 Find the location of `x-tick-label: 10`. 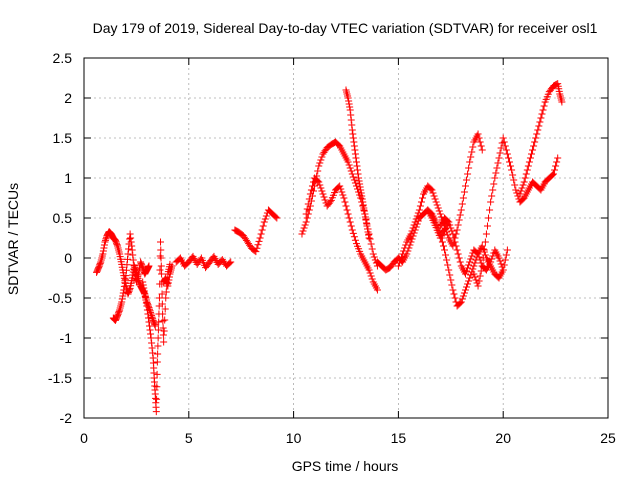

x-tick-label: 10 is located at coordinates (294, 438).